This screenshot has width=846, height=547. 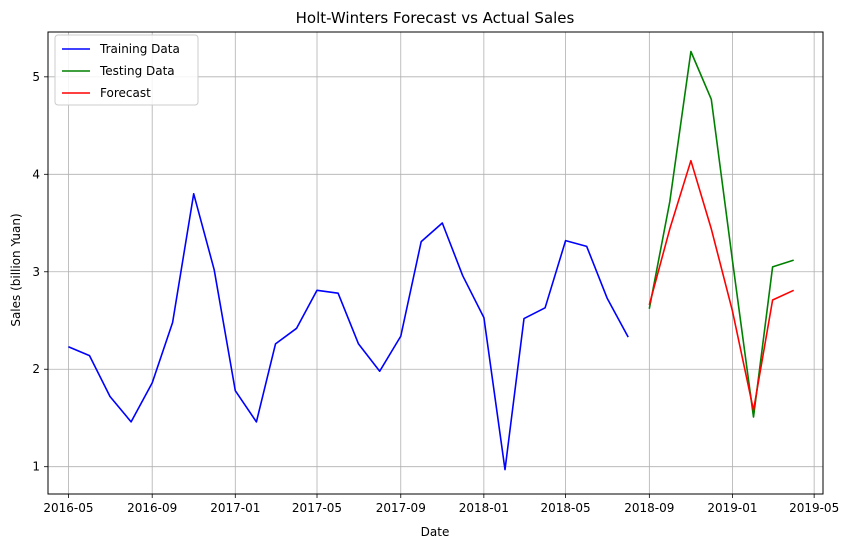 What do you see at coordinates (36, 369) in the screenshot?
I see `y-tick-label: 2` at bounding box center [36, 369].